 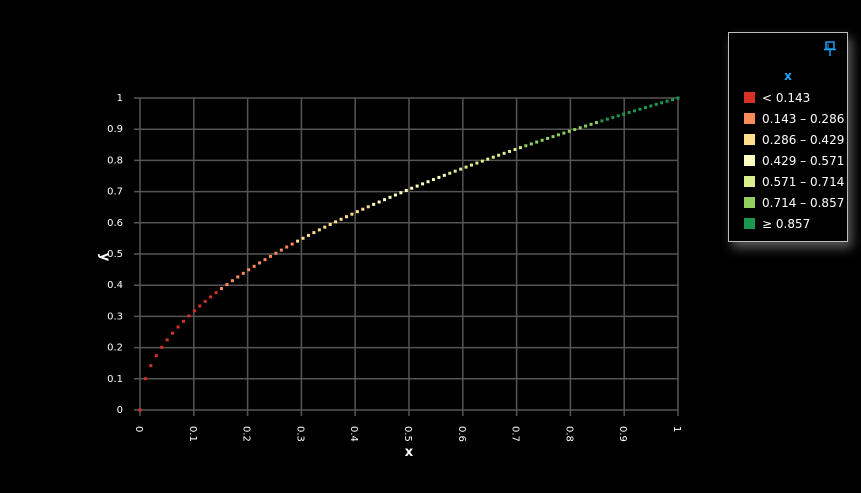 I want to click on pin-icon, so click(x=830, y=49).